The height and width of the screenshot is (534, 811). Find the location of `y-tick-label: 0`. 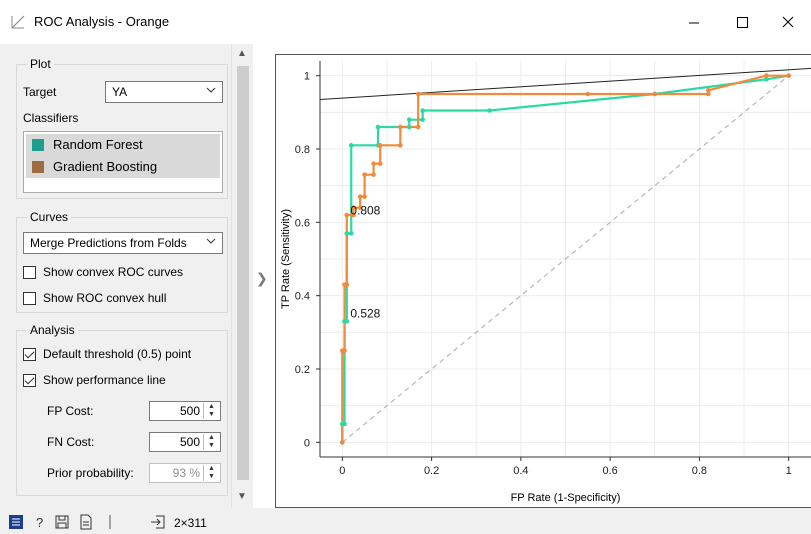

y-tick-label: 0 is located at coordinates (307, 443).